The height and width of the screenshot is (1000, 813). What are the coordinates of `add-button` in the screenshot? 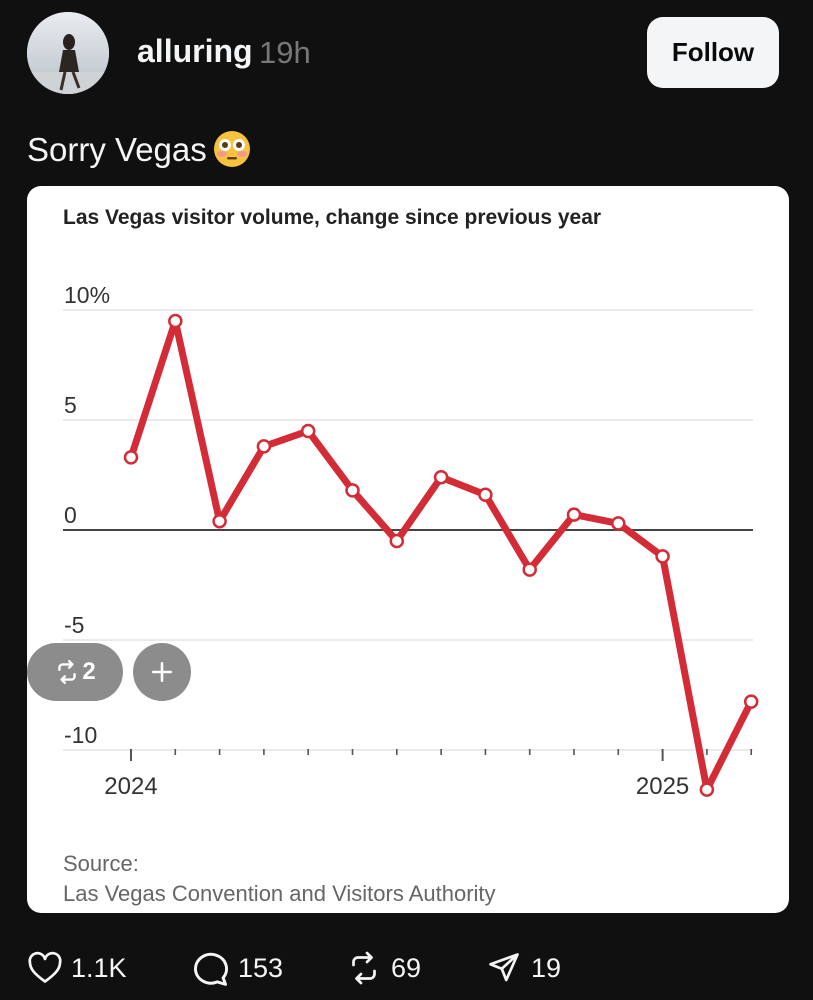 It's located at (162, 672).